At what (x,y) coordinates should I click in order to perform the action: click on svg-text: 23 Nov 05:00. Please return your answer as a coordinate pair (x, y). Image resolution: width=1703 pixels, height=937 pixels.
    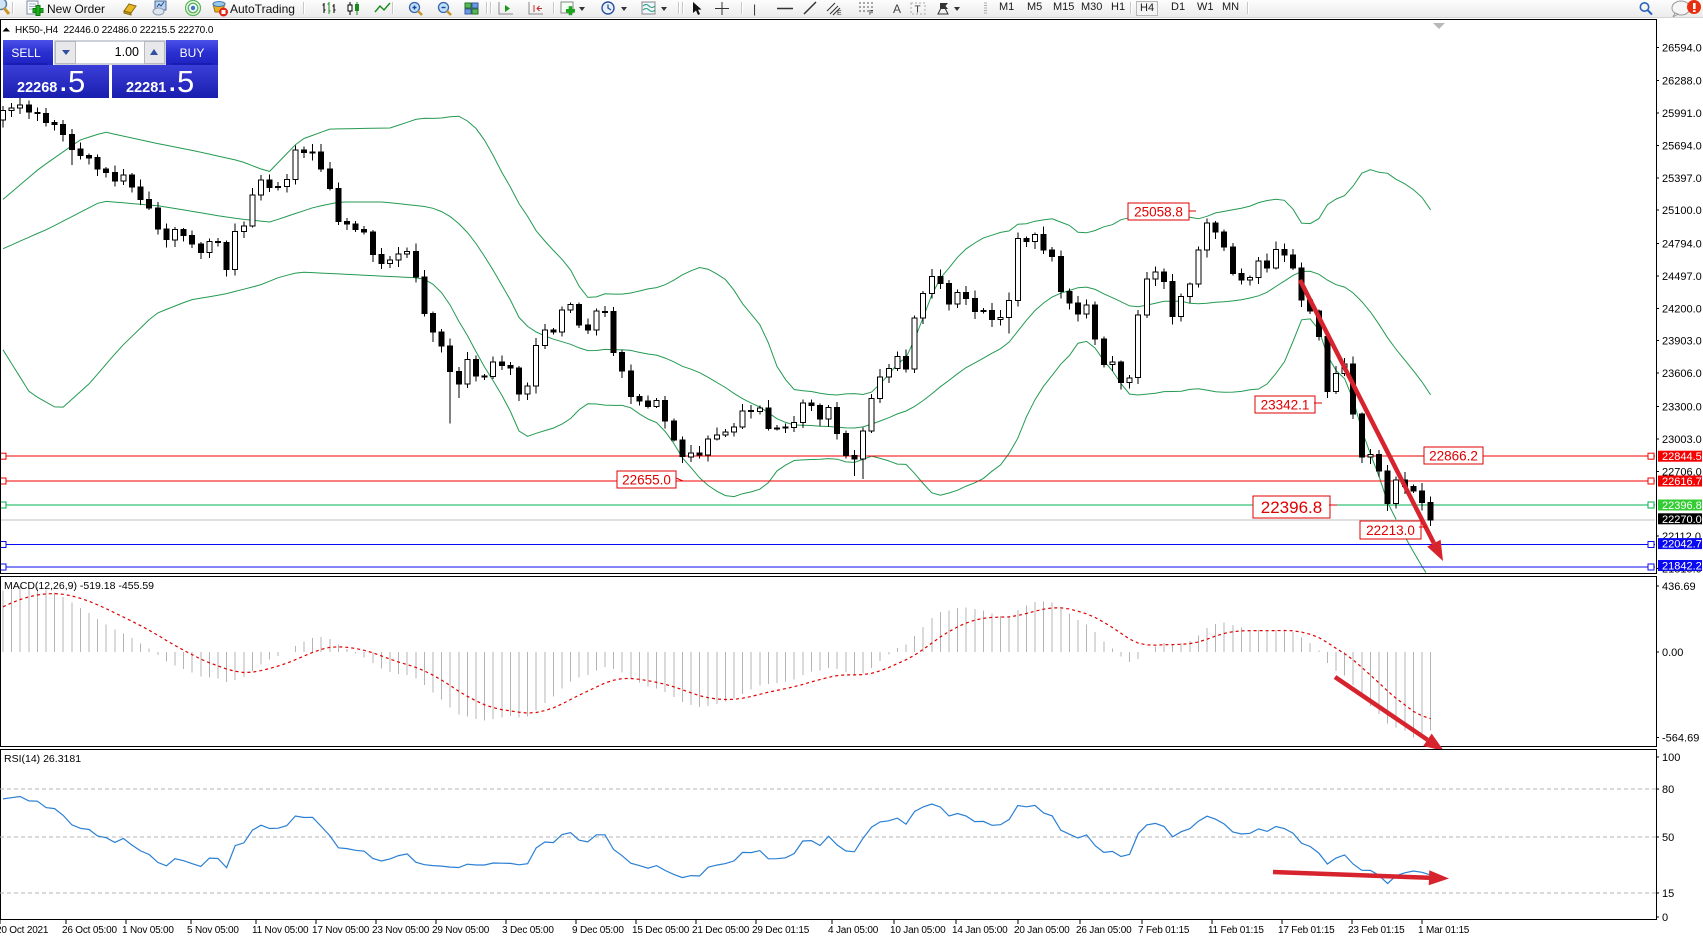
    Looking at the image, I should click on (401, 930).